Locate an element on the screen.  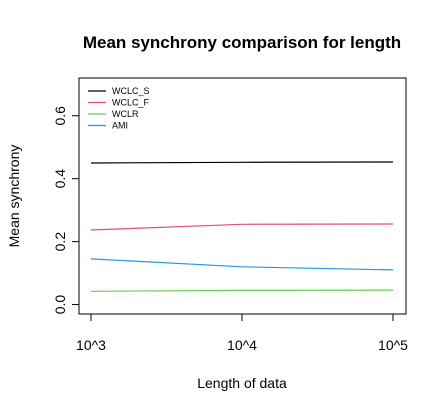
series-line-ami is located at coordinates (242, 264).